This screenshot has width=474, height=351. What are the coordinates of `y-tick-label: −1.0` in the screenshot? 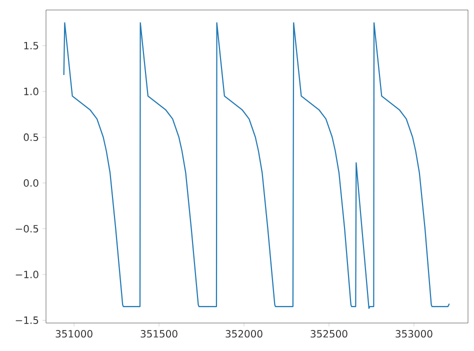 It's located at (27, 274).